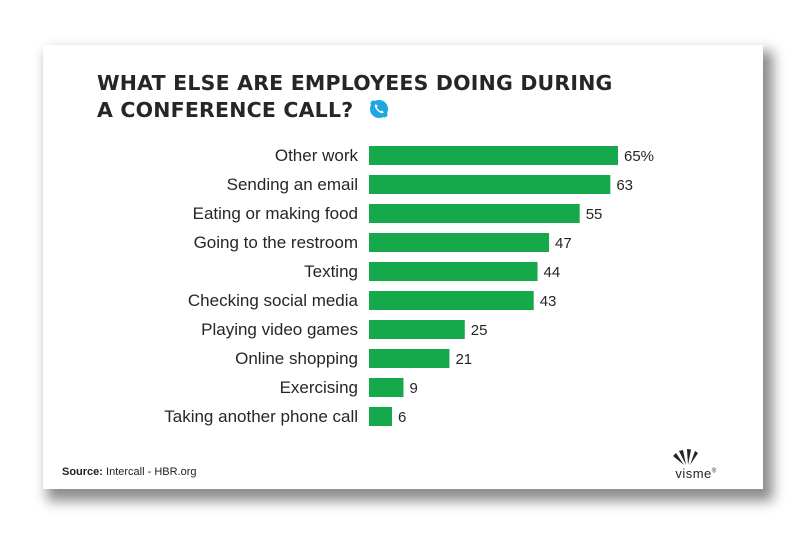 The image size is (801, 555). I want to click on value-label: 43, so click(548, 301).